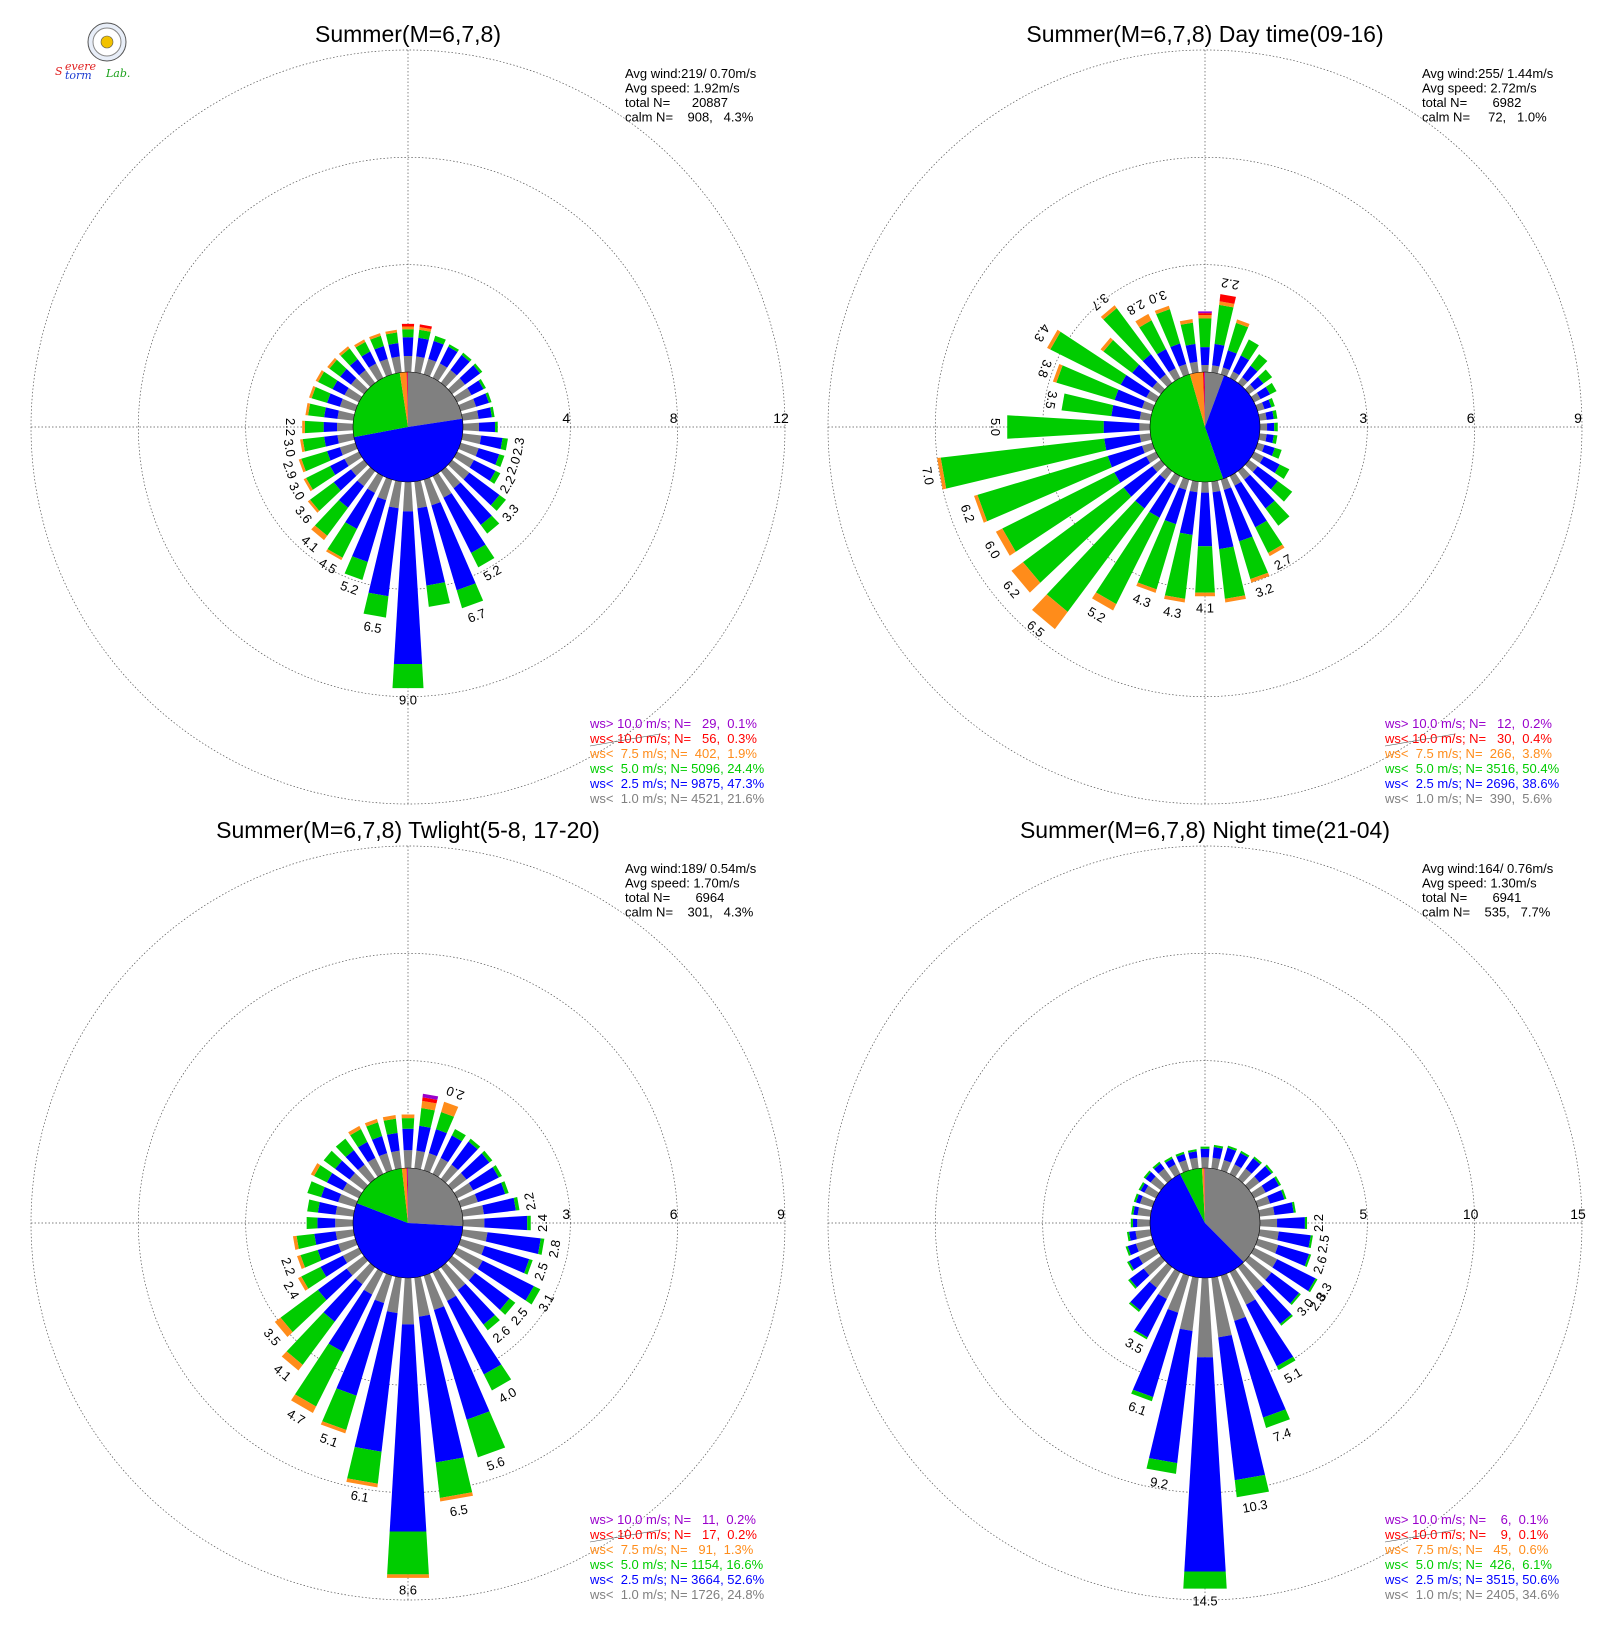  Describe the element at coordinates (781, 1214) in the screenshot. I see `ring-label: 9` at that location.